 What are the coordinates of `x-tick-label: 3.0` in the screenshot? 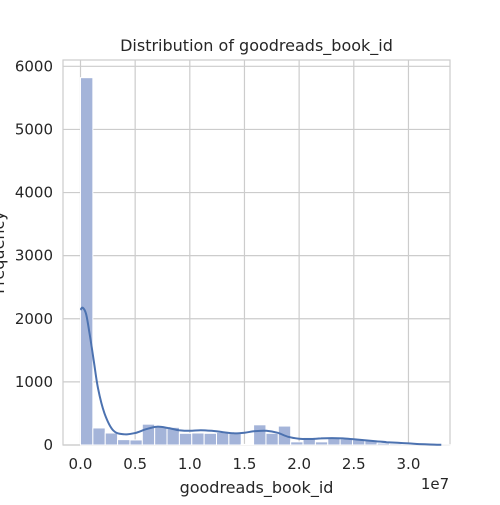 It's located at (409, 464).